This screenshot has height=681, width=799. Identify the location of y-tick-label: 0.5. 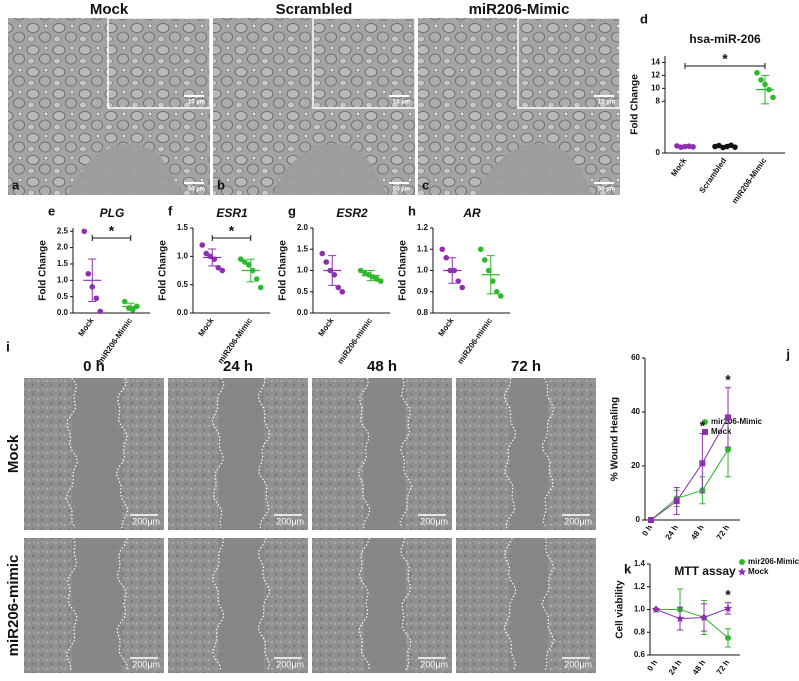
(63, 296).